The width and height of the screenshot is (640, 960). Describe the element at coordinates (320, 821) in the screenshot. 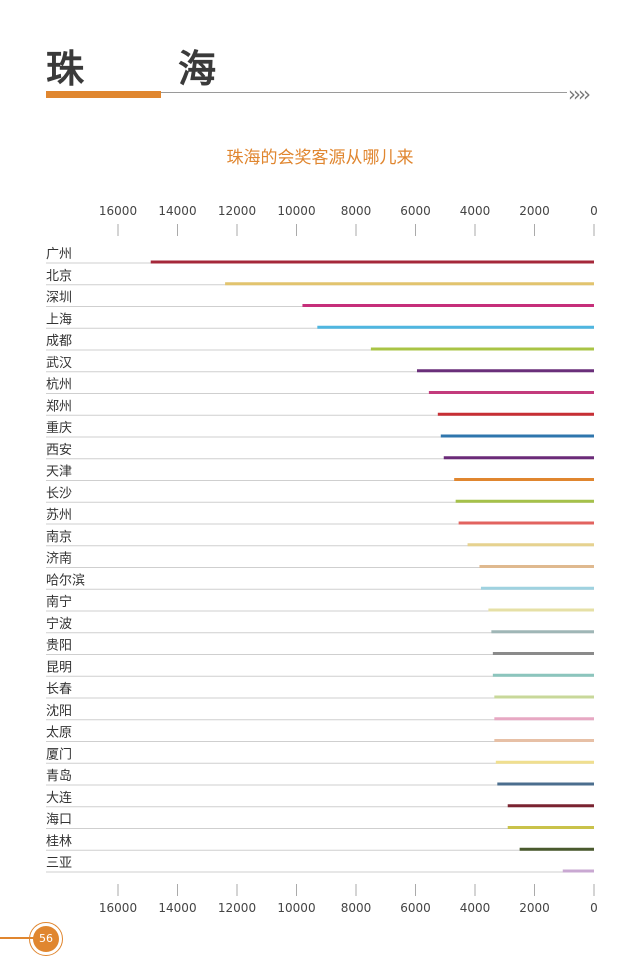

I see `bar-row: 海口` at that location.